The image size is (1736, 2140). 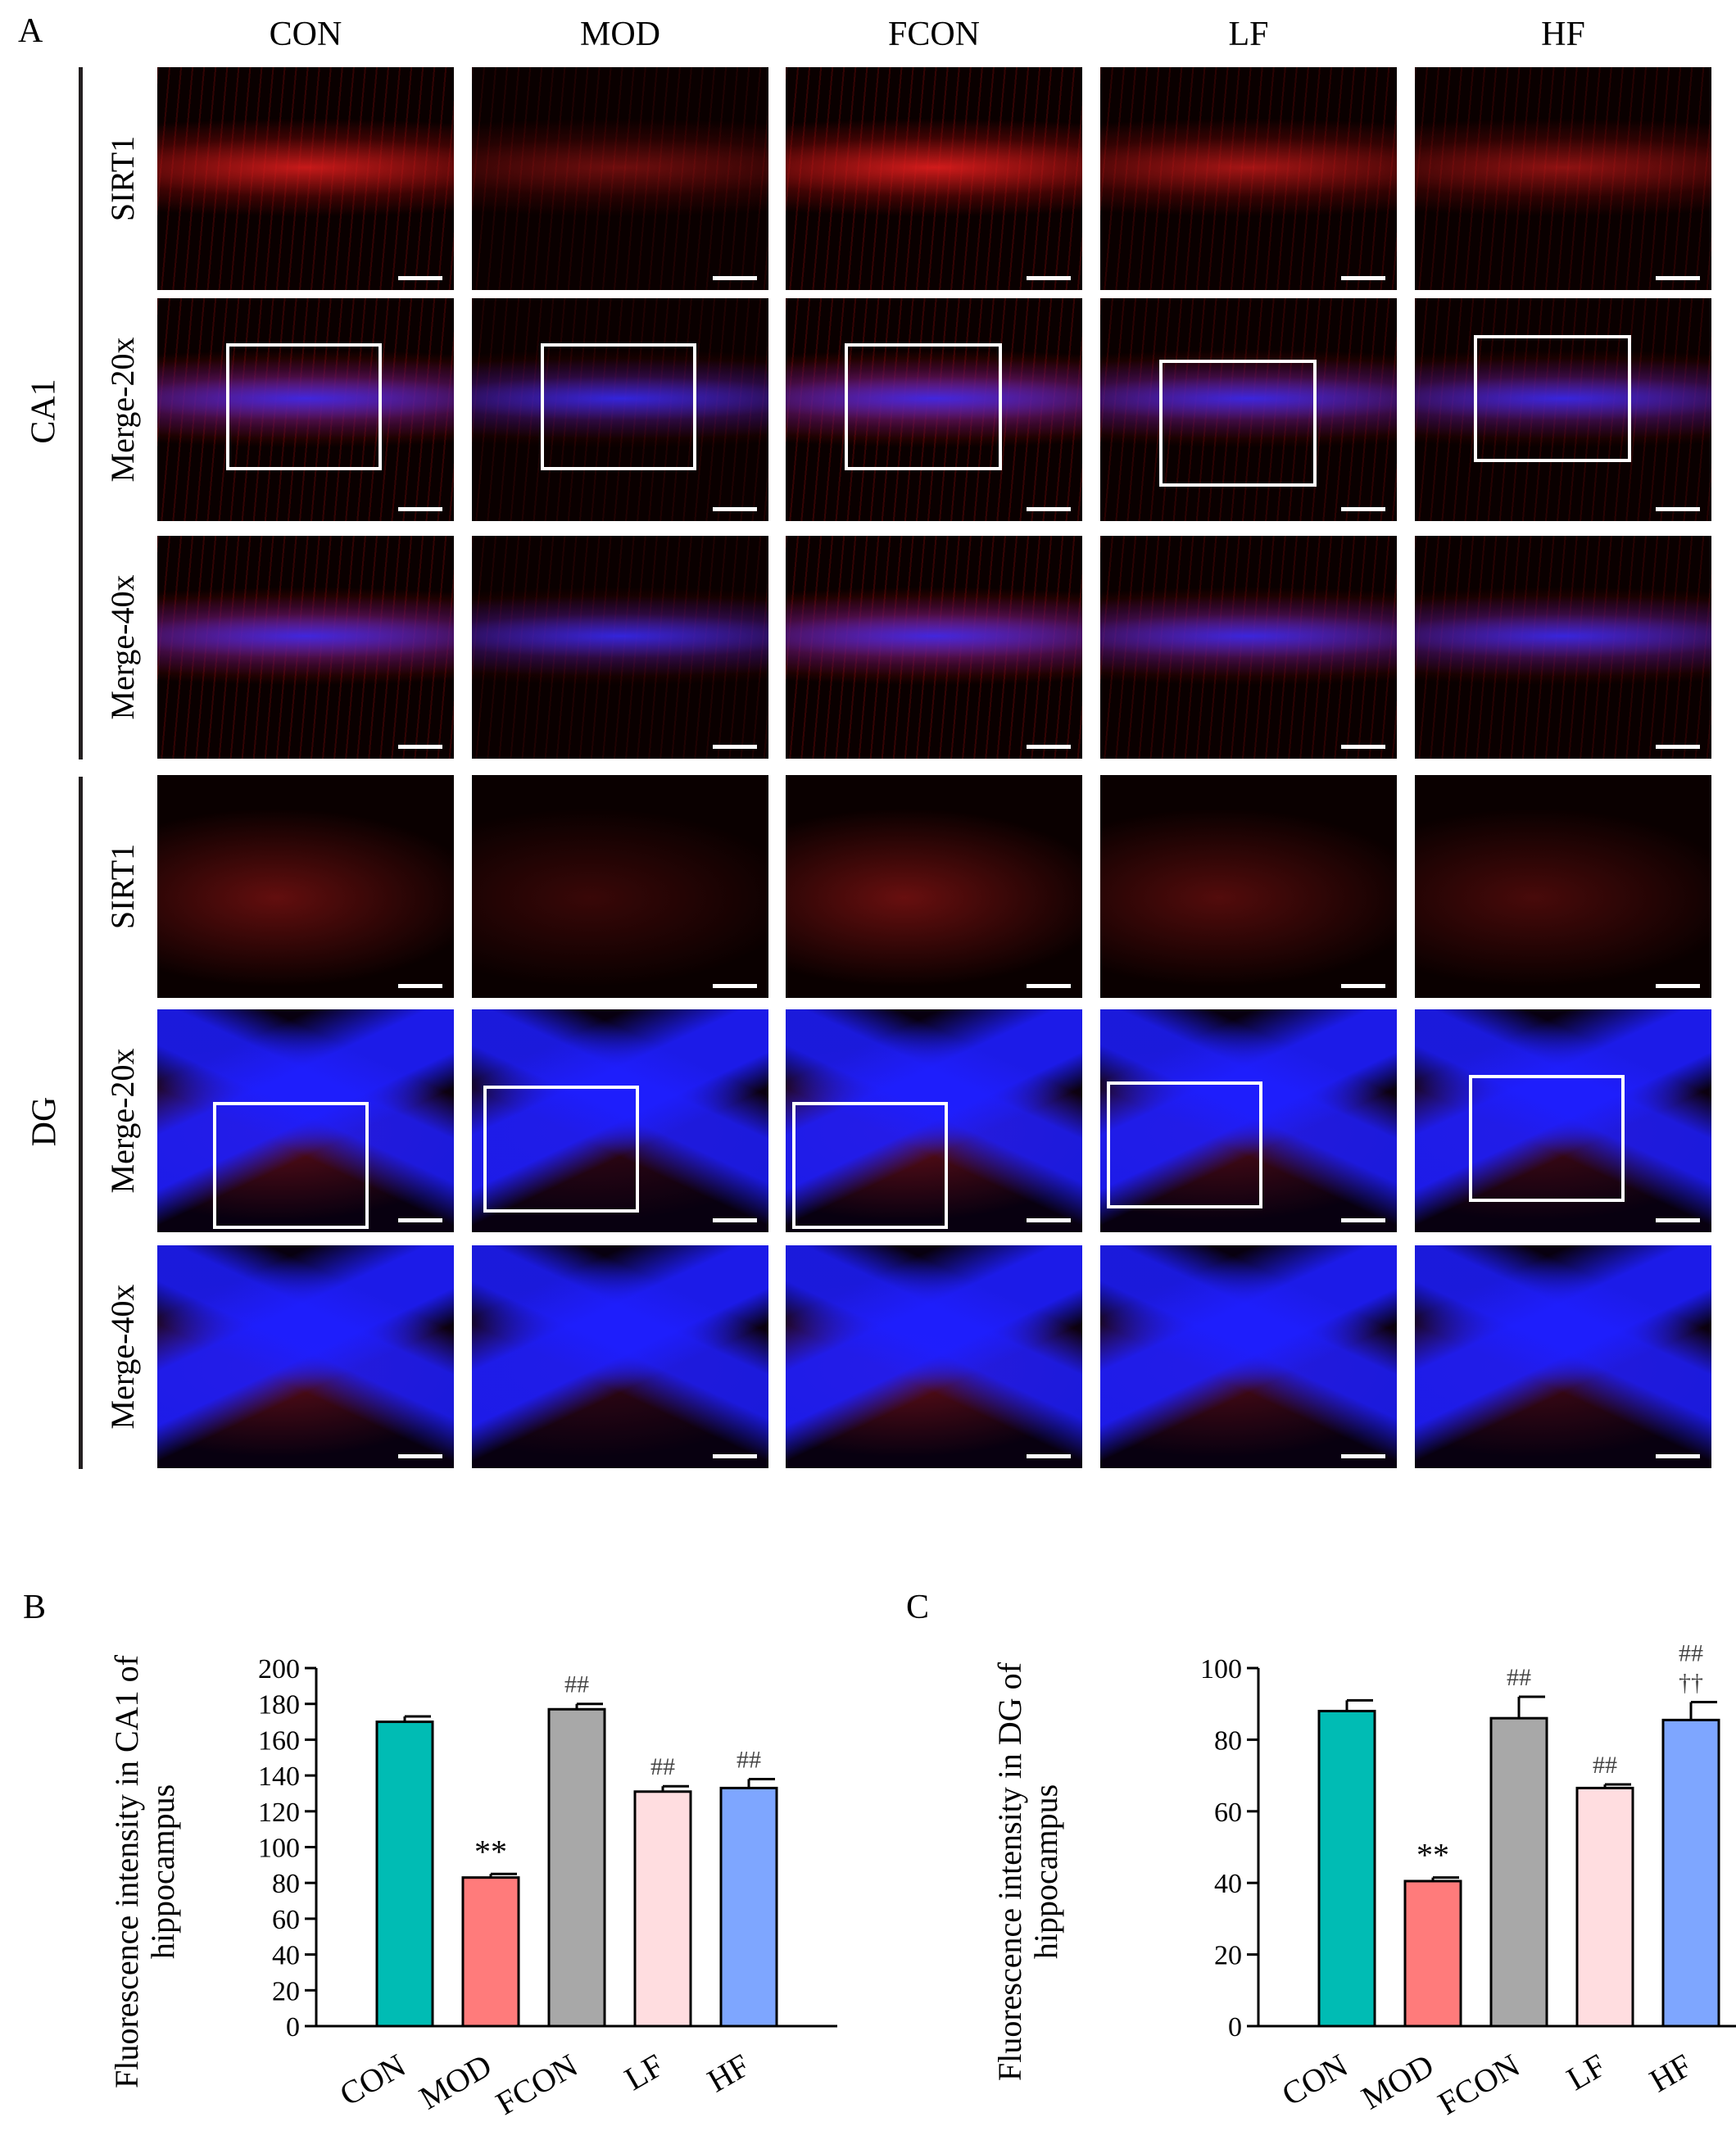 I want to click on y-axis-label: Fluorescence intensity in CA1 of, so click(x=126, y=1871).